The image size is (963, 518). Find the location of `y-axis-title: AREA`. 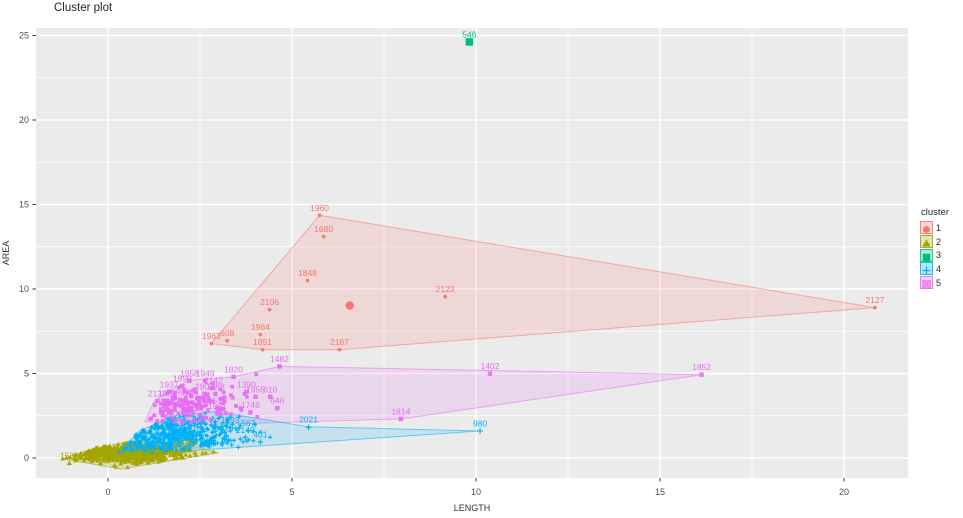

y-axis-title: AREA is located at coordinates (6, 253).